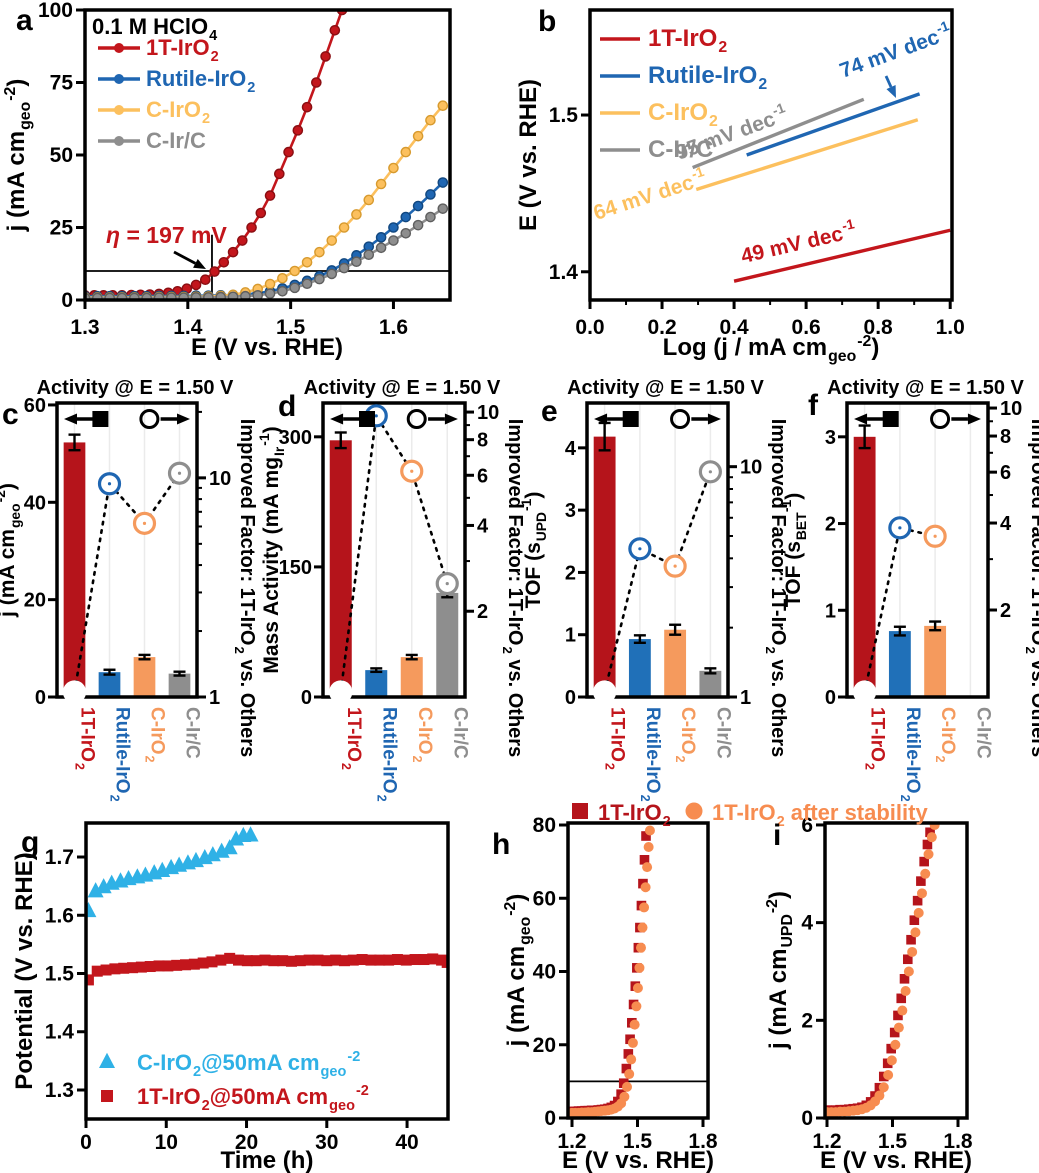  Describe the element at coordinates (777, 835) in the screenshot. I see `panel-letter-i: i` at that location.